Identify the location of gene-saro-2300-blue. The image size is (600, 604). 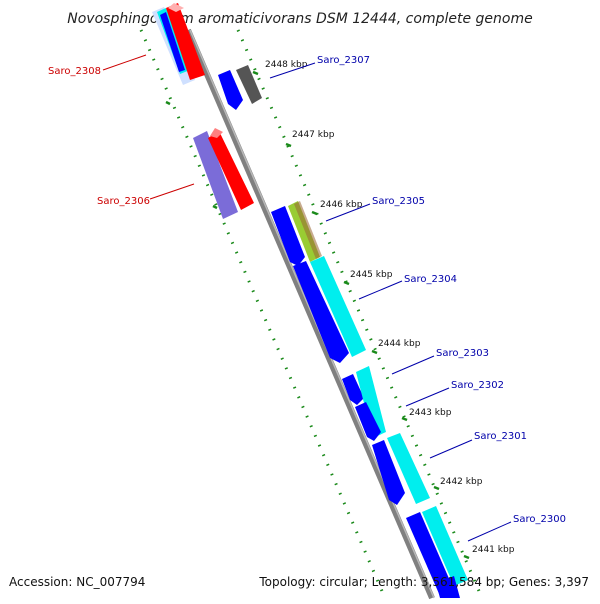
(430, 554).